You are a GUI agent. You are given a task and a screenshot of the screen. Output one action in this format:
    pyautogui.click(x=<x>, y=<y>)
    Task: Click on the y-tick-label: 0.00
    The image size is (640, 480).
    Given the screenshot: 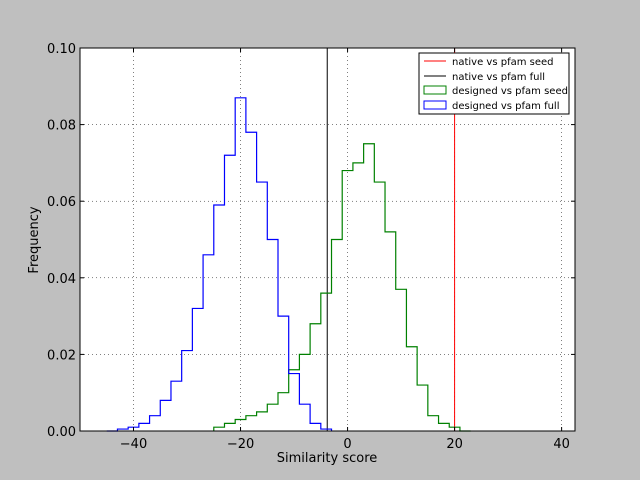 What is the action you would take?
    pyautogui.click(x=61, y=432)
    